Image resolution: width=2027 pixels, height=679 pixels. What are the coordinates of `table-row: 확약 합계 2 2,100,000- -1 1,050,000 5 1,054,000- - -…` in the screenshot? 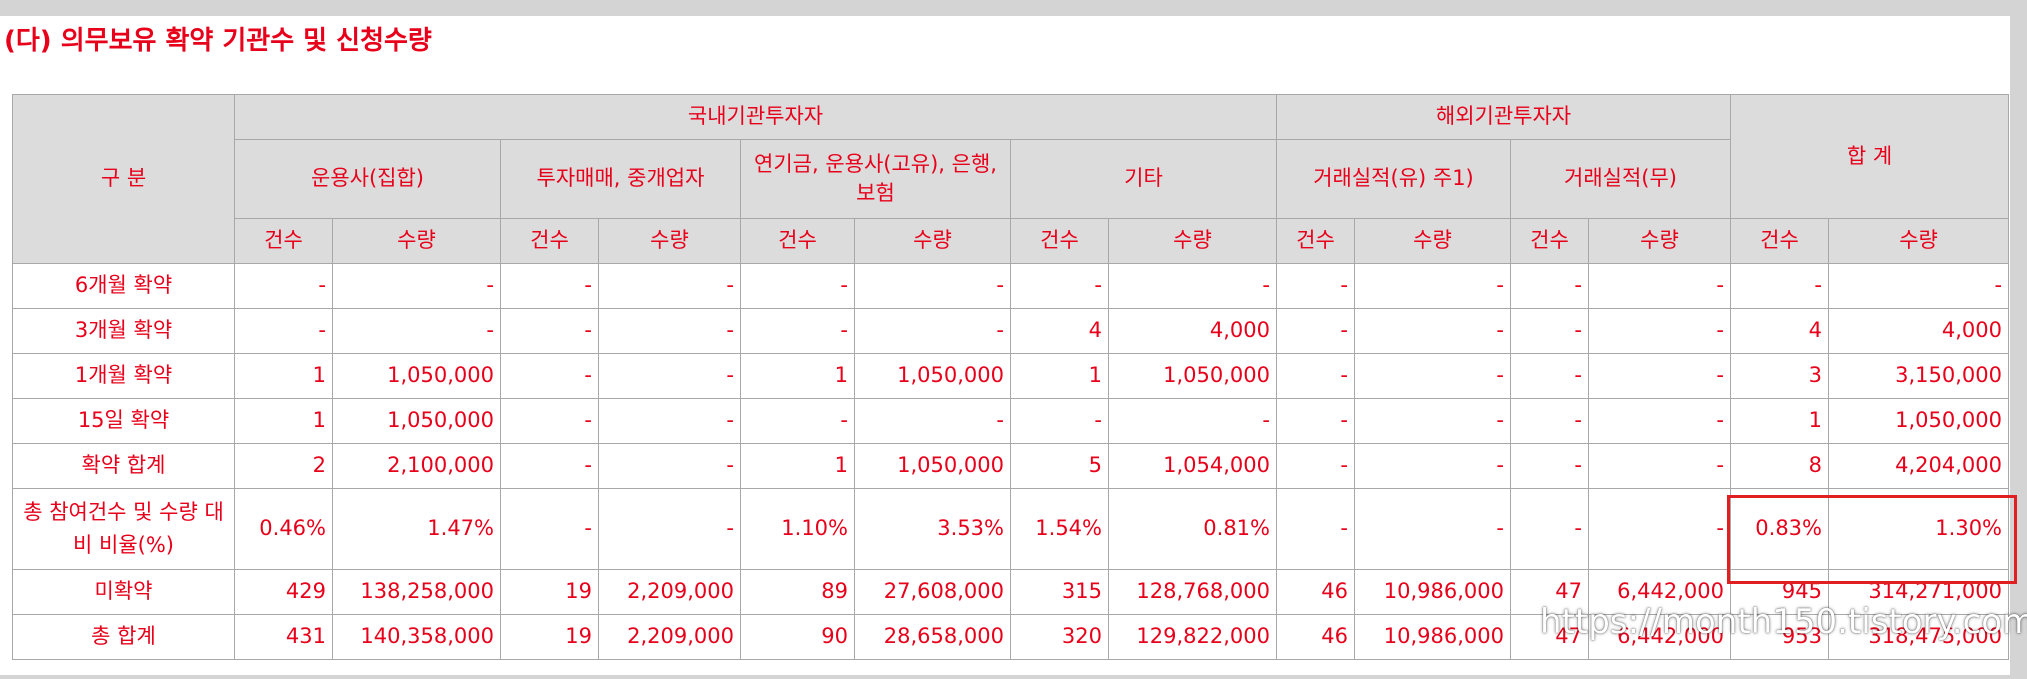 It's located at (1011, 466).